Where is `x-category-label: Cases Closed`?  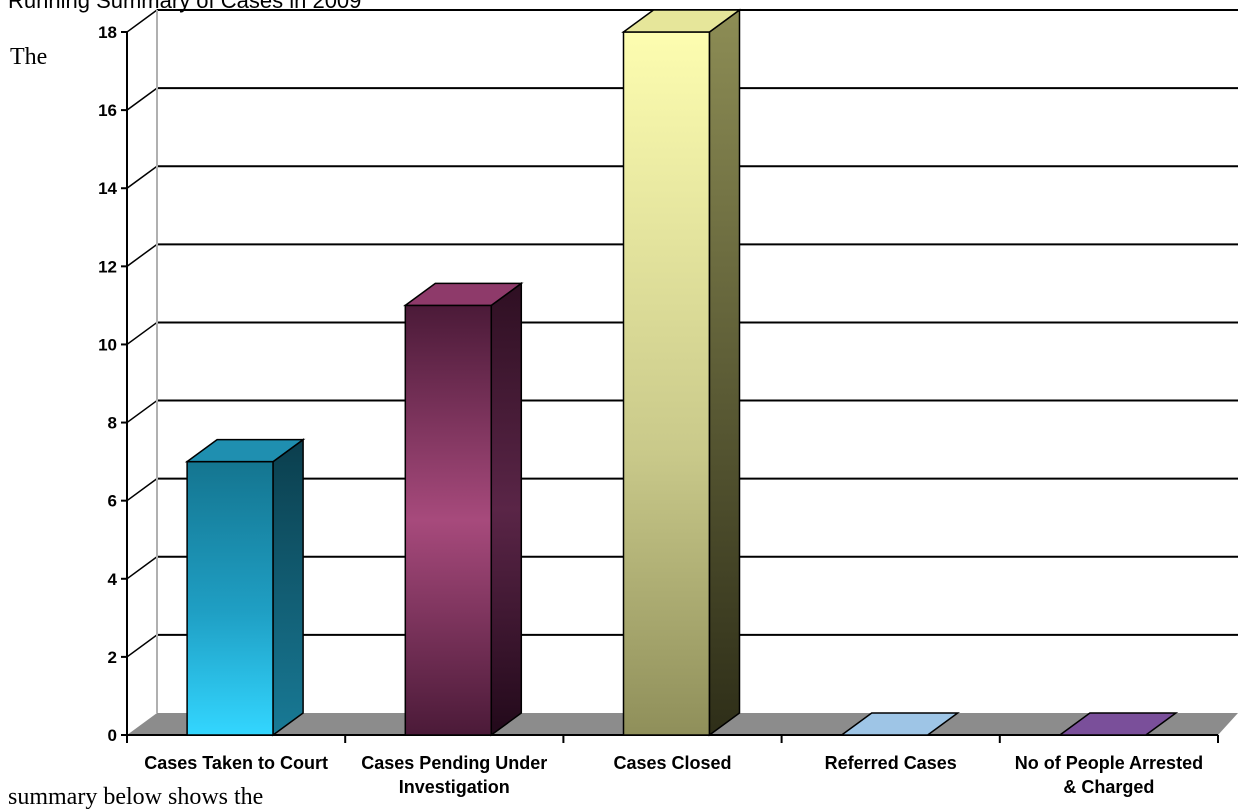 x-category-label: Cases Closed is located at coordinates (672, 763).